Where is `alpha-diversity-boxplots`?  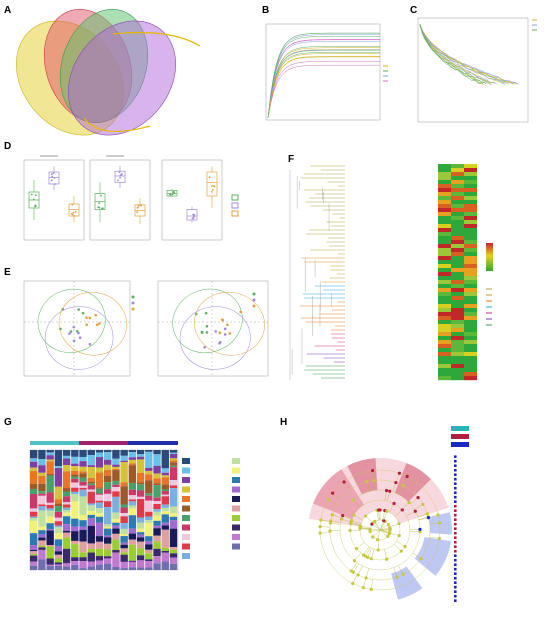
alpha-diversity-boxplots is located at coordinates (131, 198).